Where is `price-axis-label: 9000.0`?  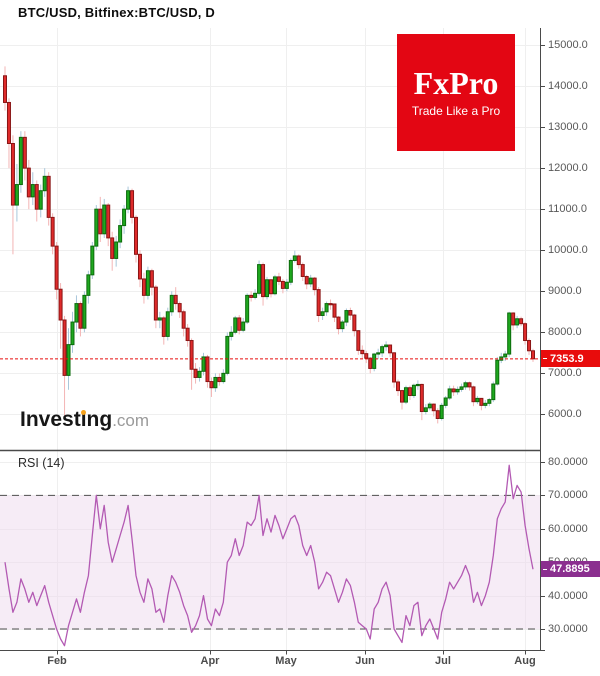 price-axis-label: 9000.0 is located at coordinates (565, 291).